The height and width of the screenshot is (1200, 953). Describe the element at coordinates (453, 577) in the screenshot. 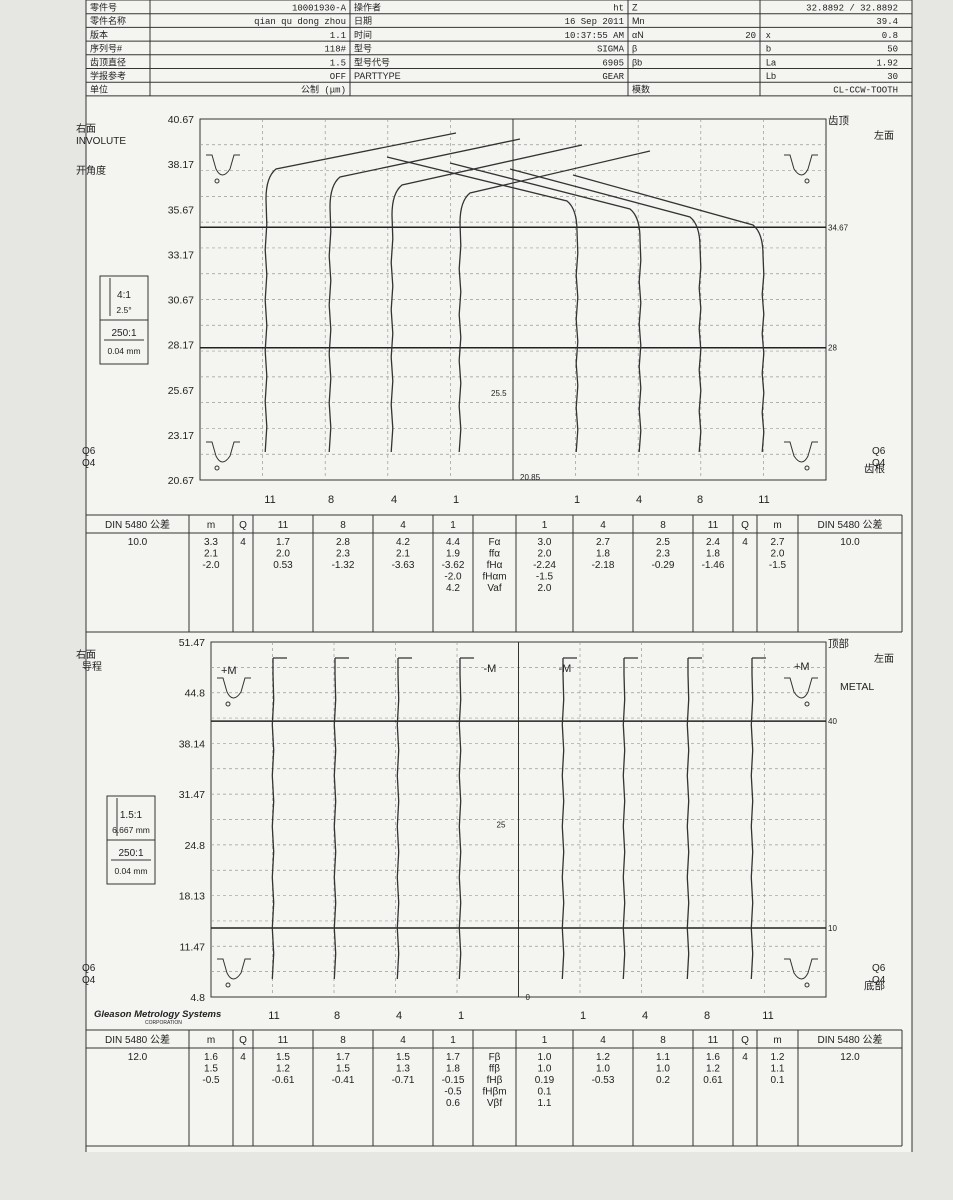

I see `result-value: -2.0` at that location.